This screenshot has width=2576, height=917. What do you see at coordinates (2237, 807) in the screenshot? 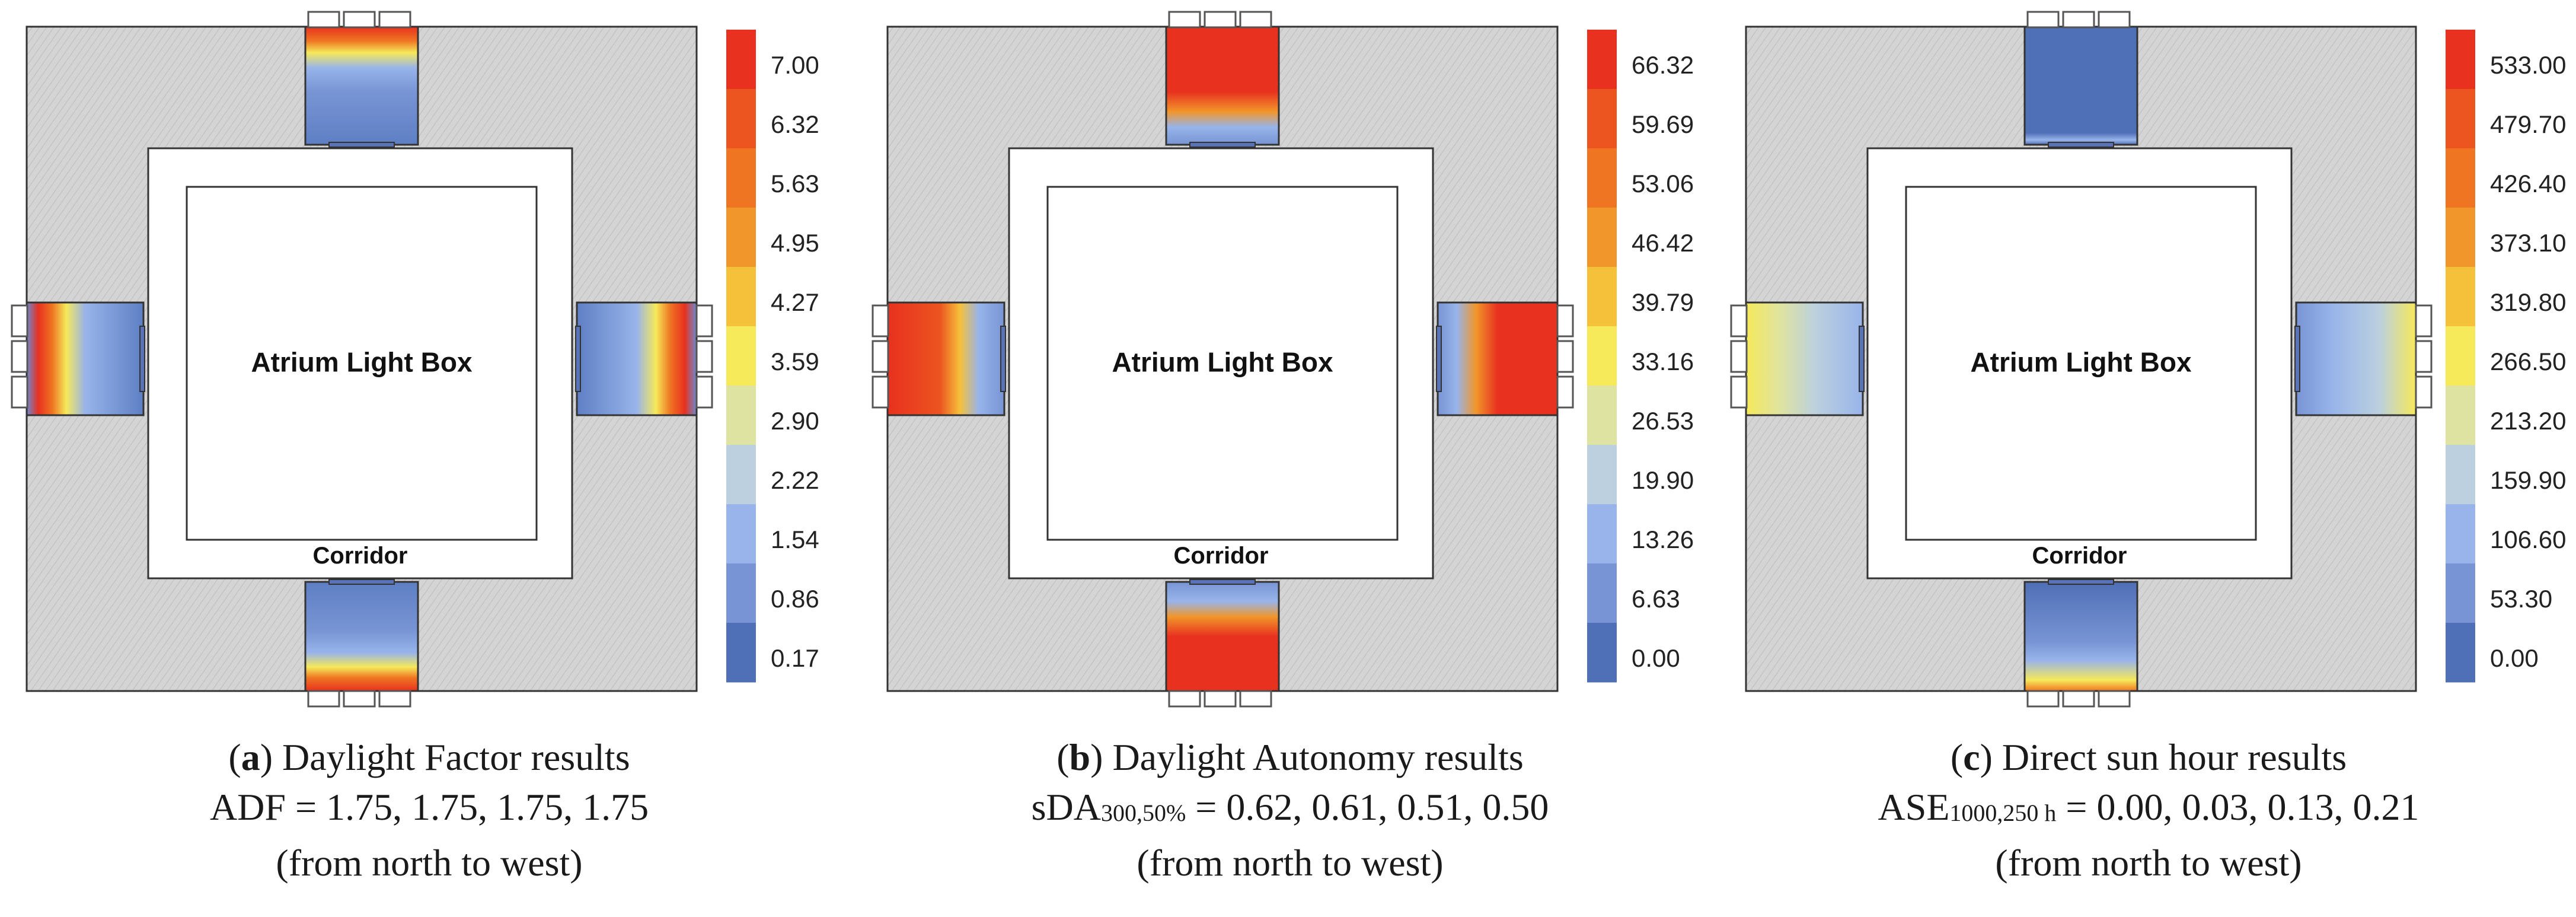
I see `metric-values: = 0.00, 0.03, 0.13, 0.21` at bounding box center [2237, 807].